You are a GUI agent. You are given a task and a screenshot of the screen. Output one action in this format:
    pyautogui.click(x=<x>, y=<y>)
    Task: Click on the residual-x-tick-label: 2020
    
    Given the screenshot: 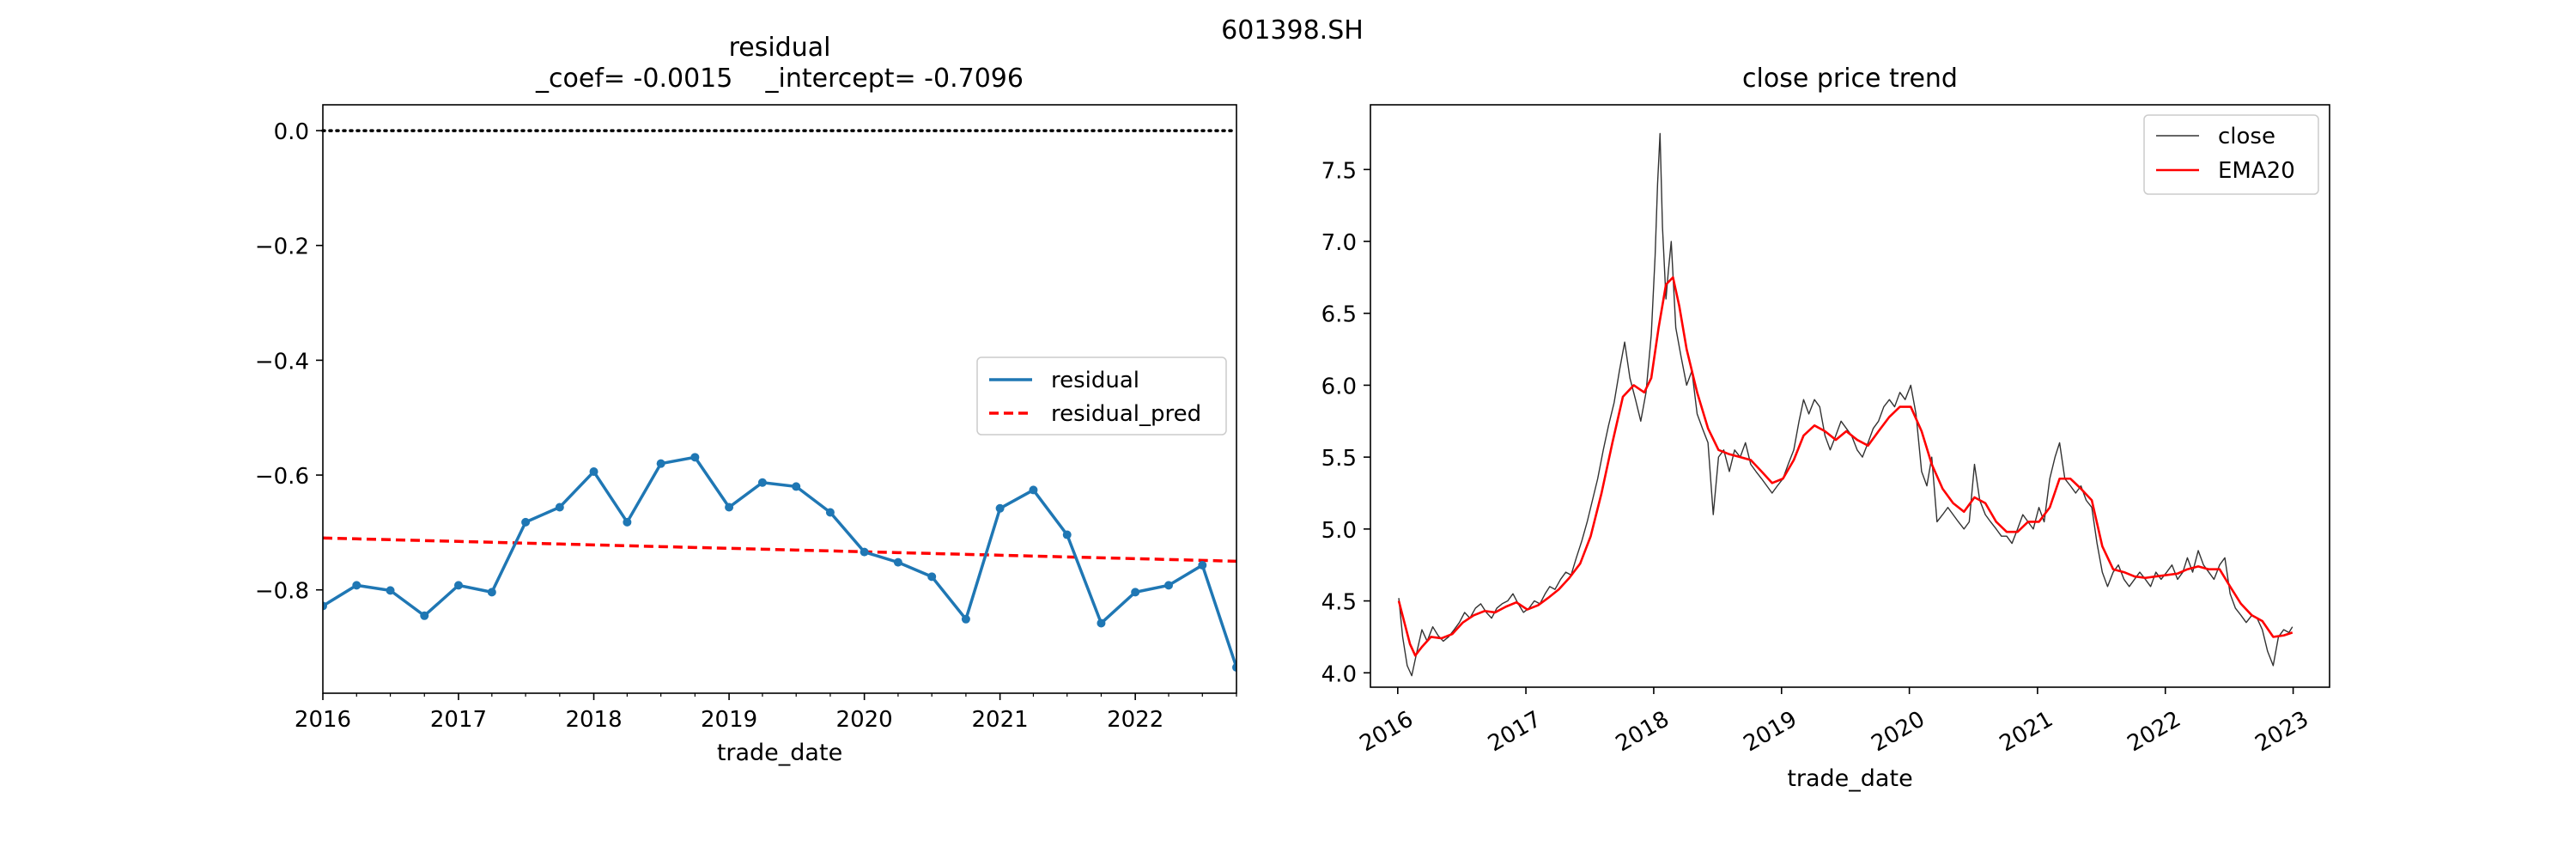 What is the action you would take?
    pyautogui.click(x=865, y=720)
    